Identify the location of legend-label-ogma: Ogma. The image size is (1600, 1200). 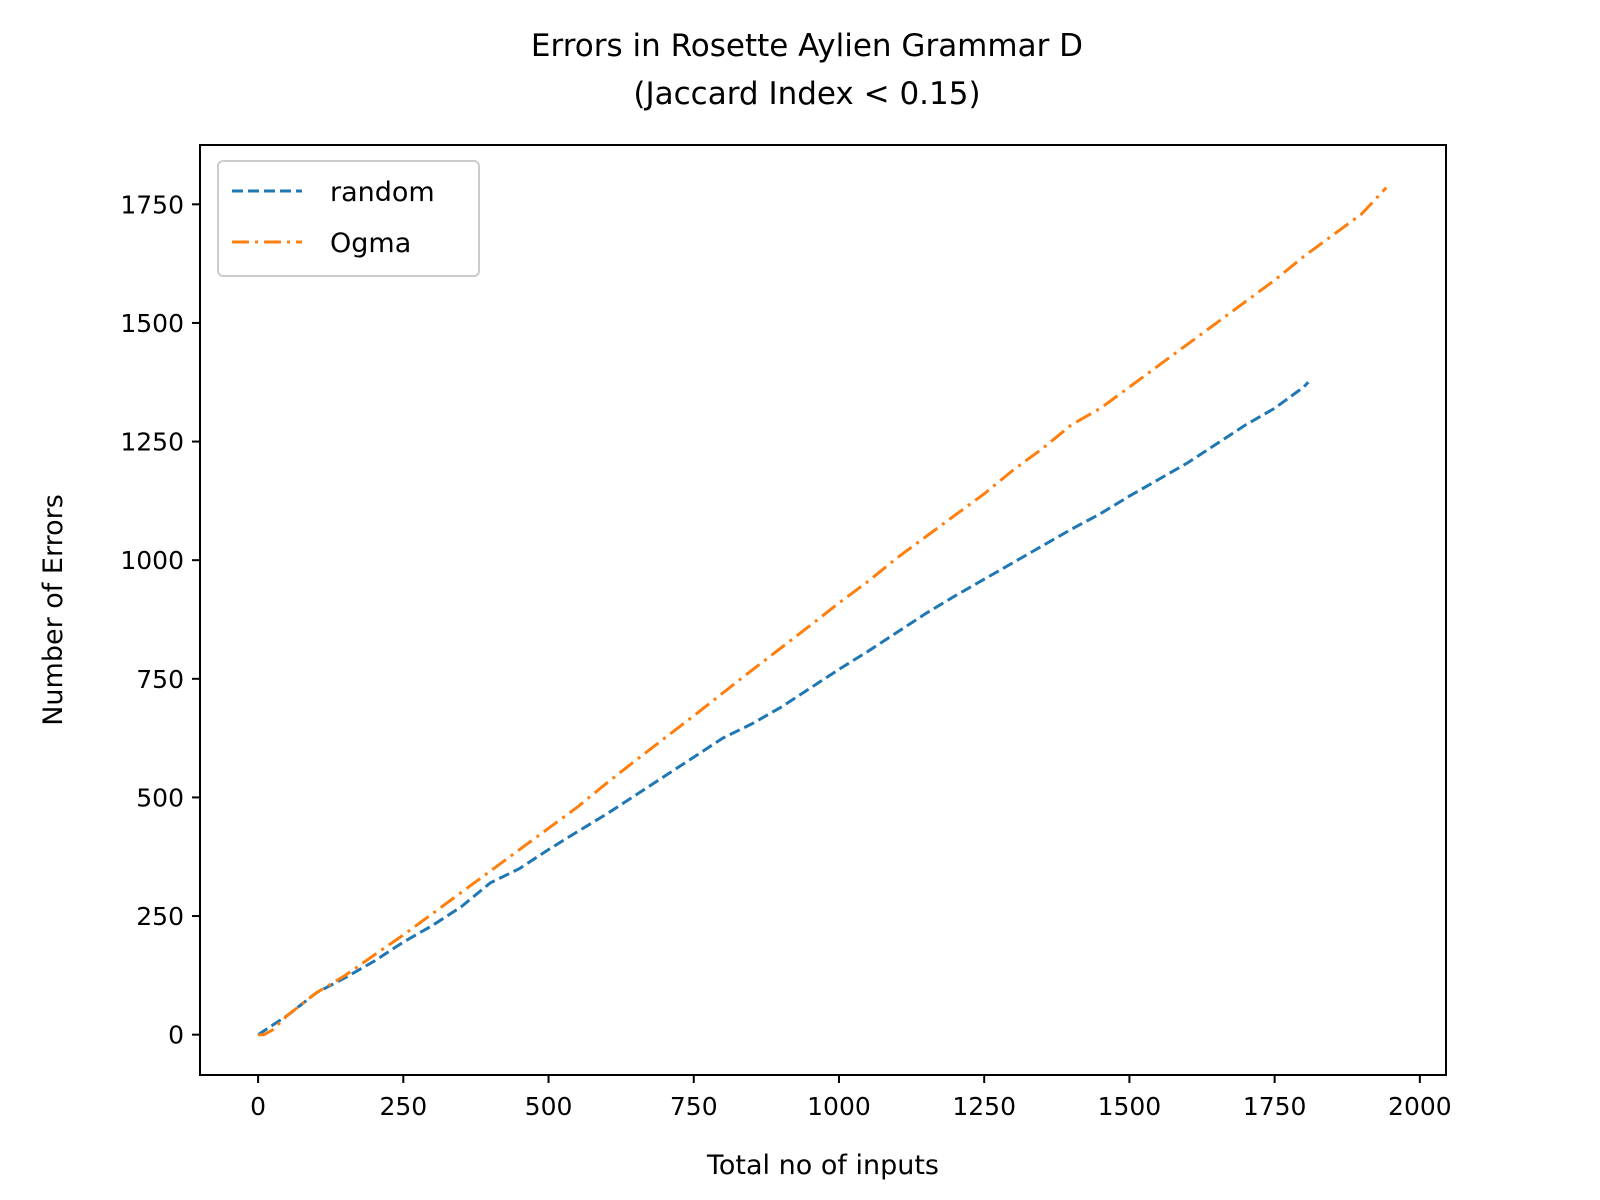
(370, 243).